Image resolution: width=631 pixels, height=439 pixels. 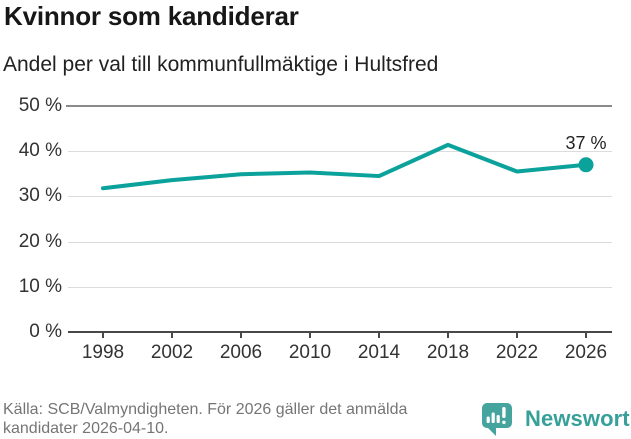 I want to click on x-axis-line, so click(x=340, y=332).